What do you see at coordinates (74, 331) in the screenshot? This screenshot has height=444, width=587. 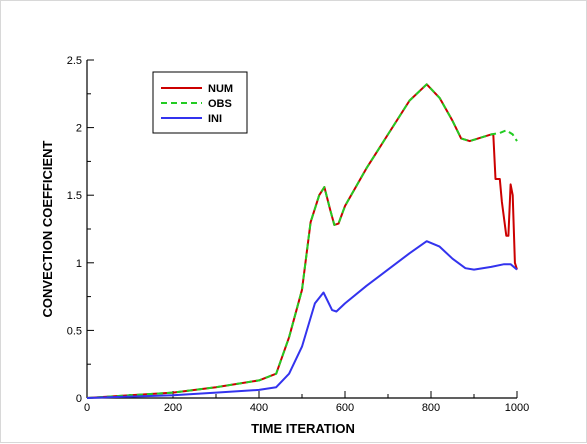 I see `y-tick-label: 0.5` at bounding box center [74, 331].